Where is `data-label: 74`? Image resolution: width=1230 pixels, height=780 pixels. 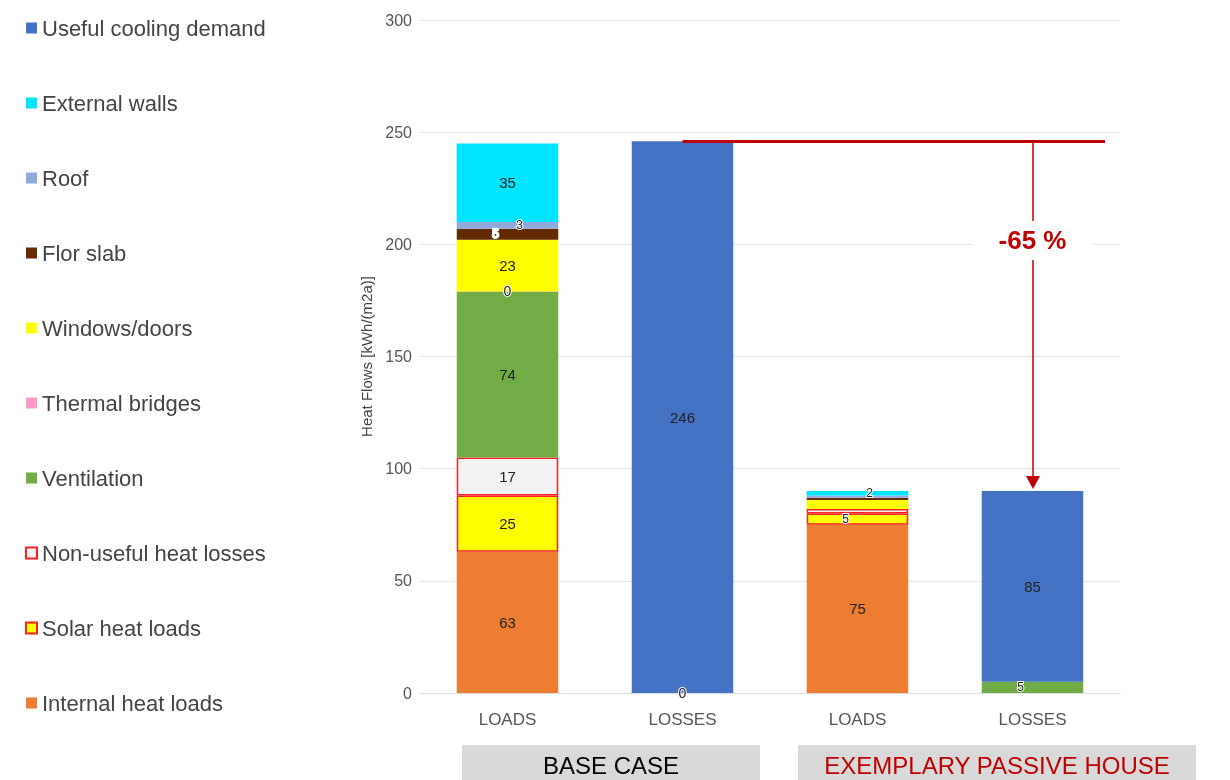 data-label: 74 is located at coordinates (507, 374).